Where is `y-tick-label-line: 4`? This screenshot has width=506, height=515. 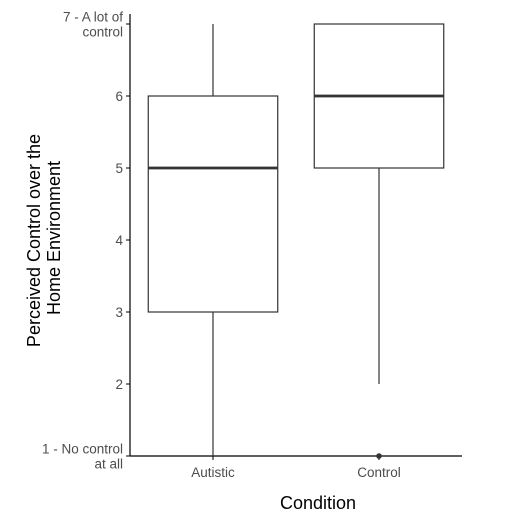
y-tick-label-line: 4 is located at coordinates (119, 240).